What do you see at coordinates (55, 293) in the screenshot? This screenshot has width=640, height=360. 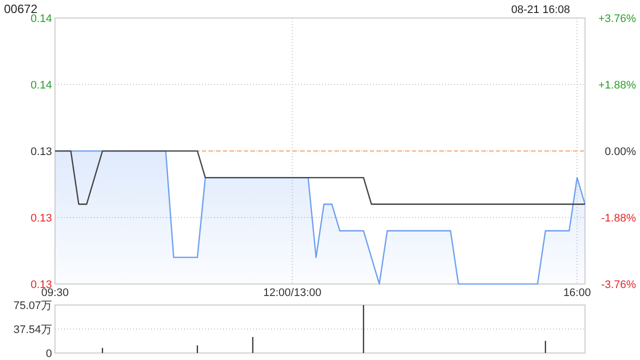 I see `x-tick-label: 09:30` at bounding box center [55, 293].